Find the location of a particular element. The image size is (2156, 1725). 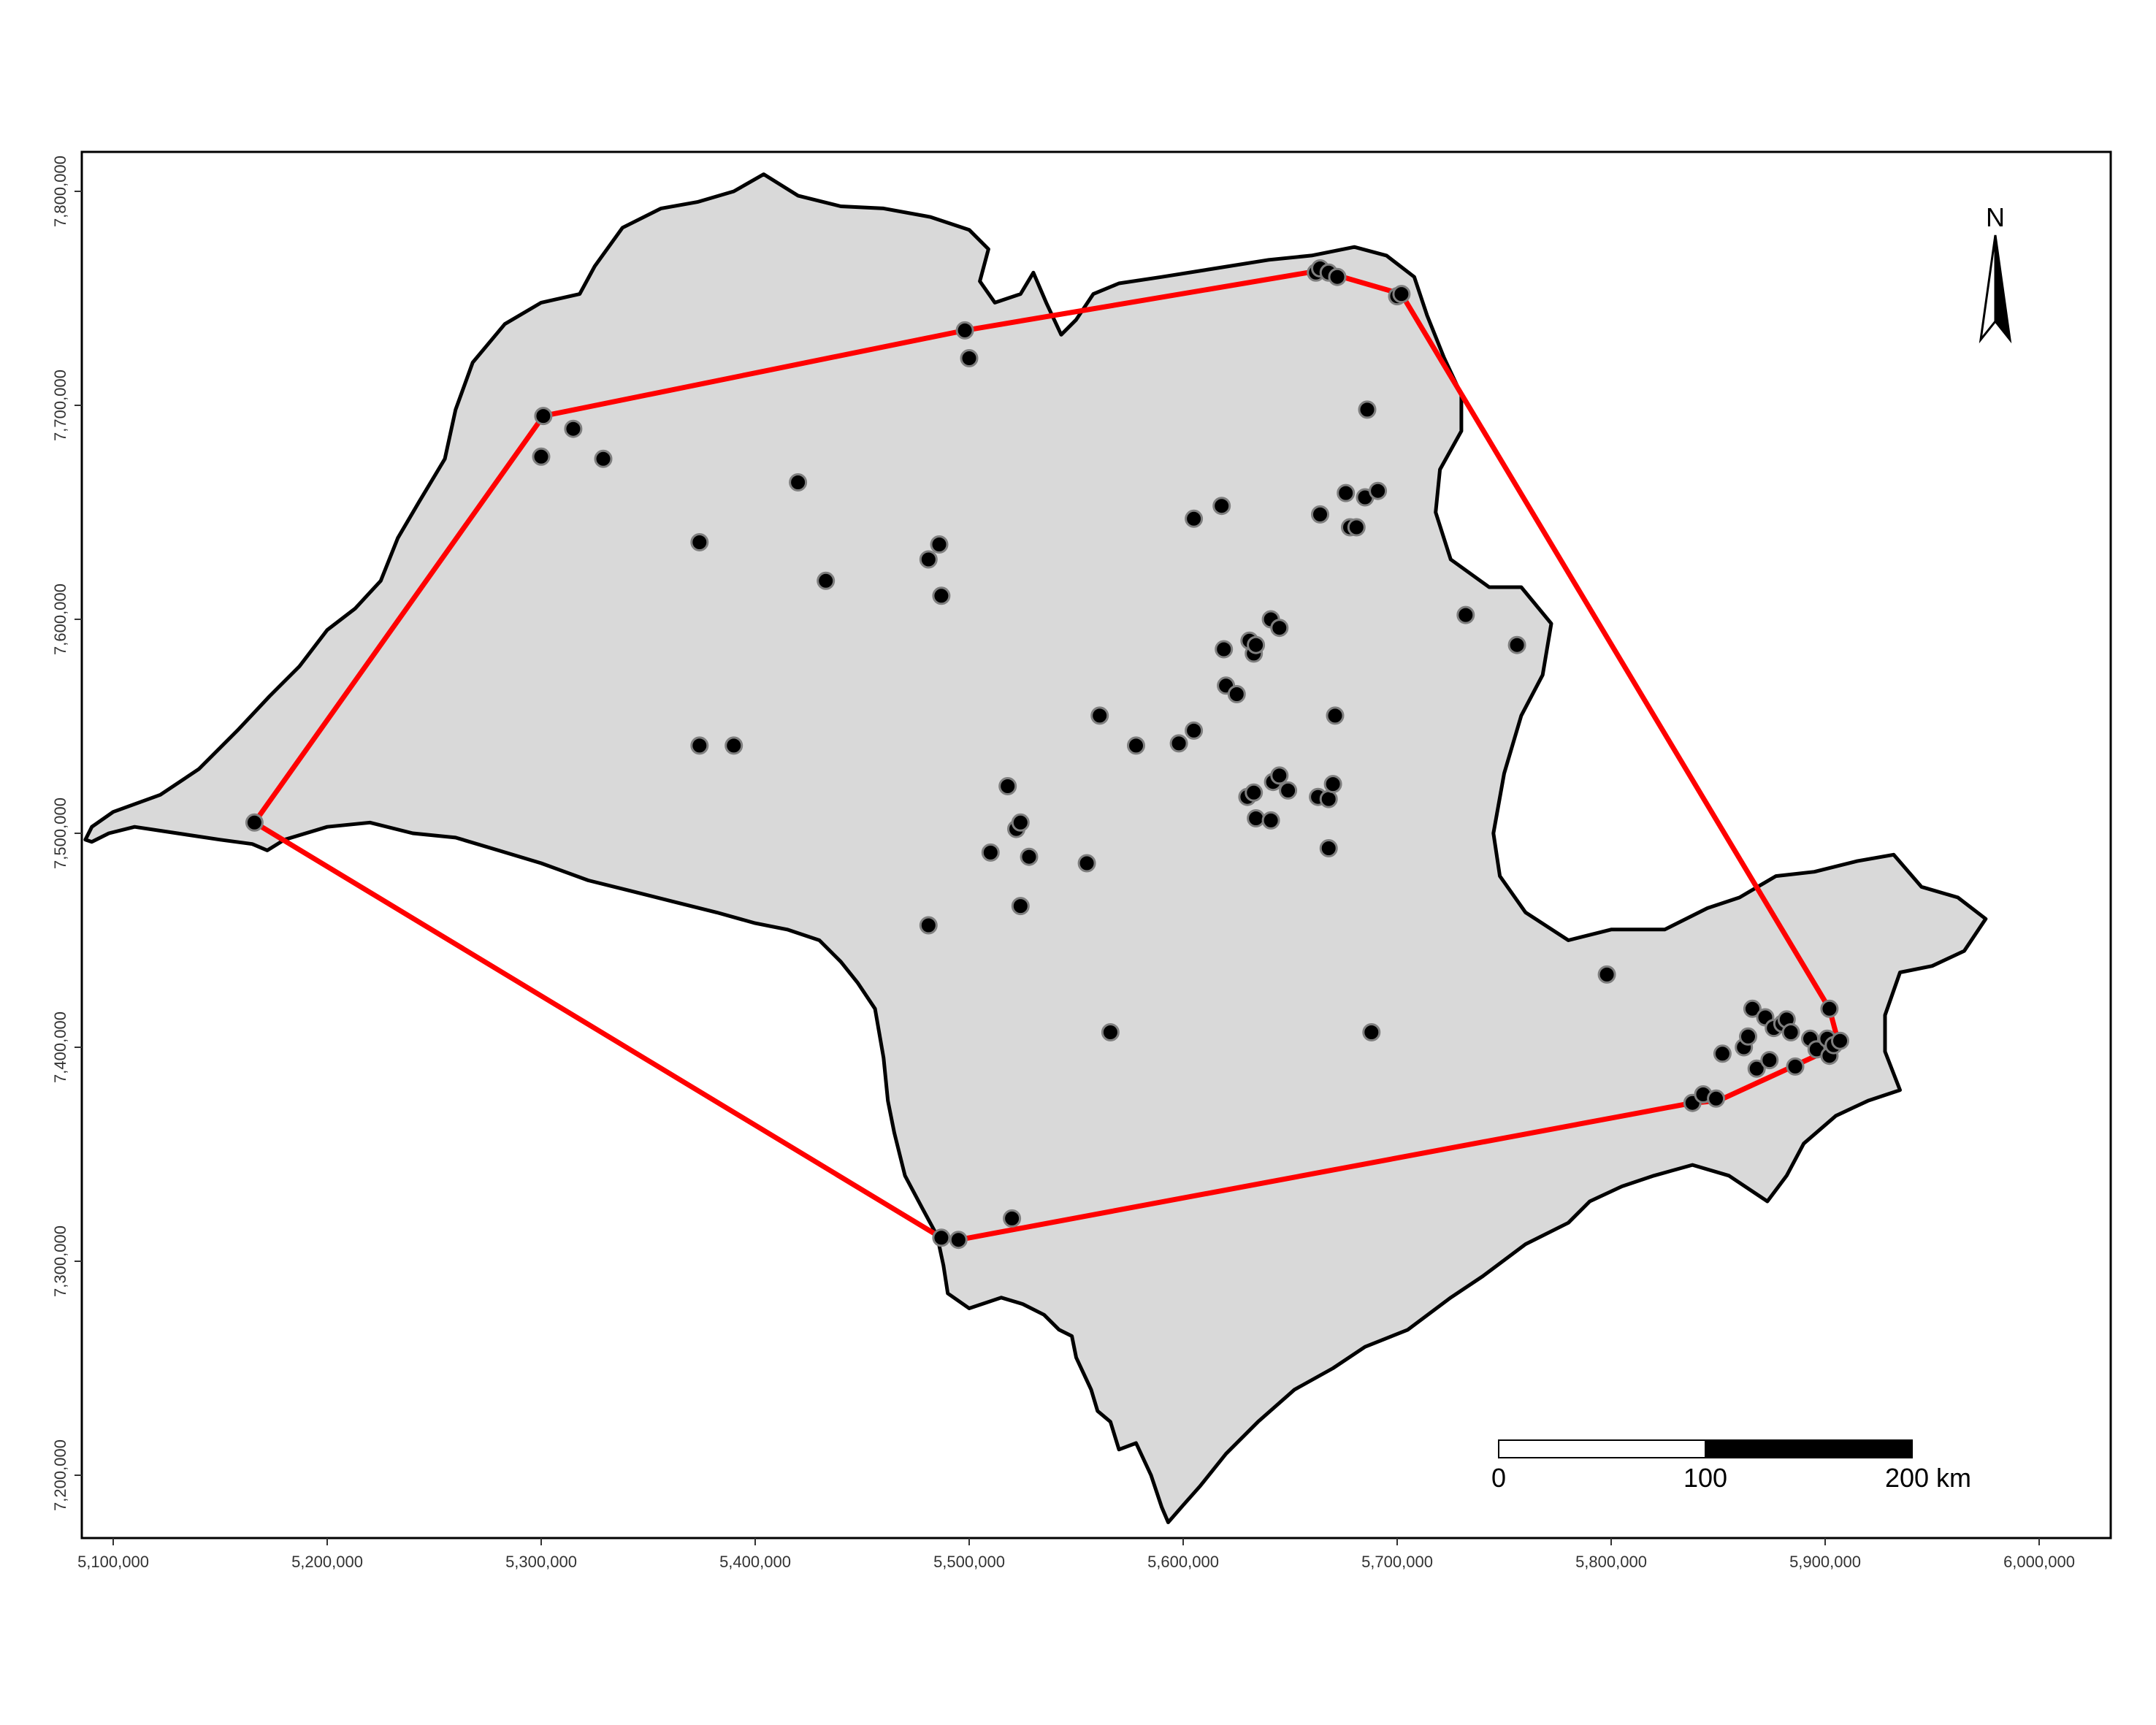

north-arrow-right-half is located at coordinates (2003, 289).